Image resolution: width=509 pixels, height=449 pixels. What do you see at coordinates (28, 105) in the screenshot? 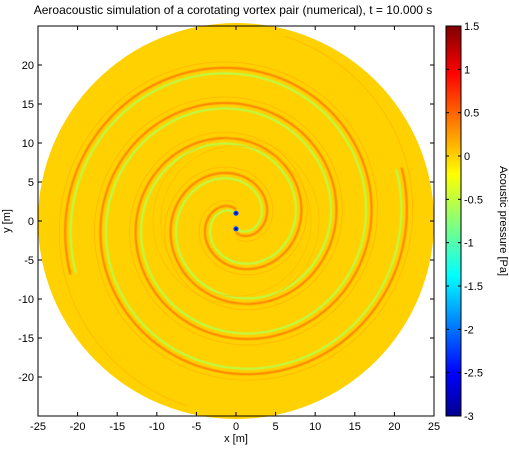
I see `y-tick-label: 15` at bounding box center [28, 105].